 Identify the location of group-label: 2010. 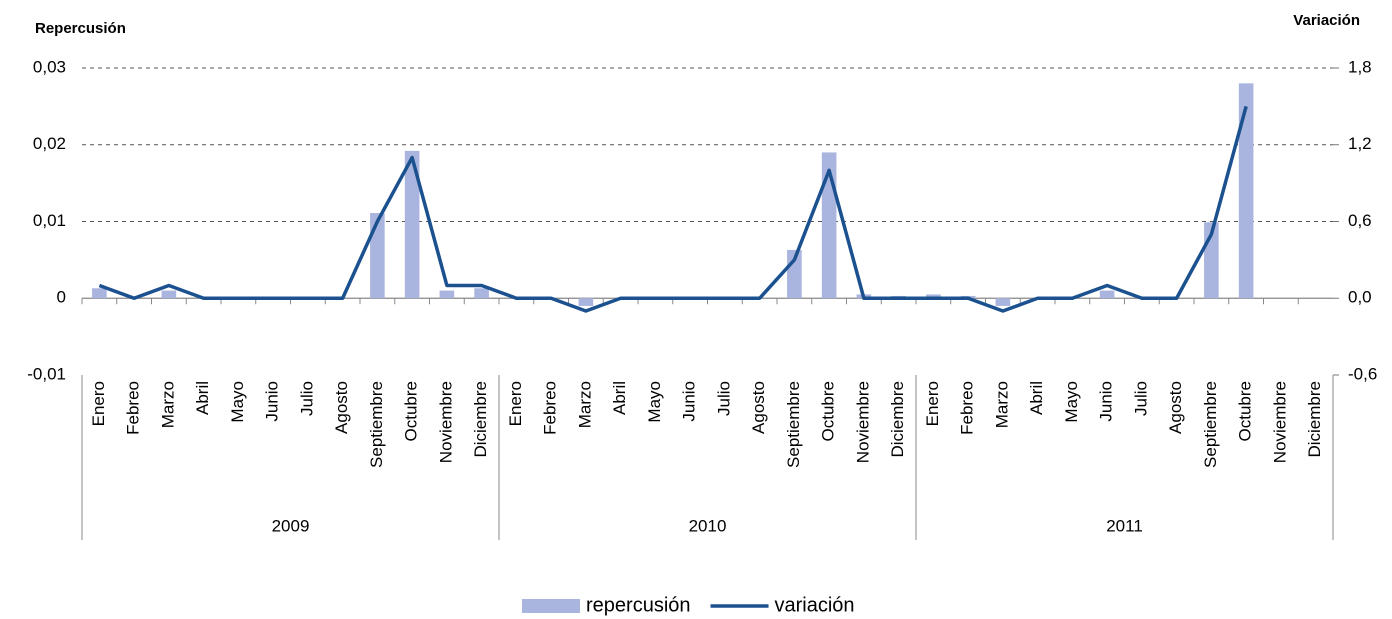
(708, 525).